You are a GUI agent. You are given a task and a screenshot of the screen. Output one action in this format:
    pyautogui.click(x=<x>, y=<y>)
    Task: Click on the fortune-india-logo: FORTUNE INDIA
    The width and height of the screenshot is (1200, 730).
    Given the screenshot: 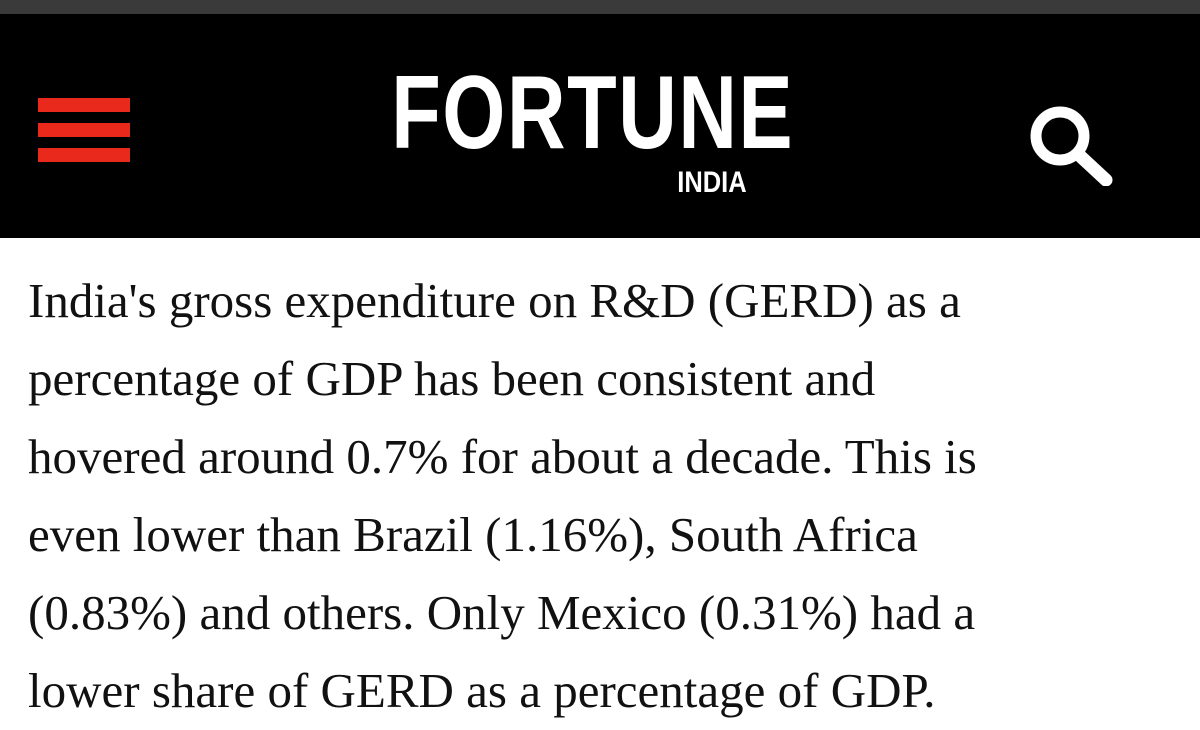 What is the action you would take?
    pyautogui.click(x=570, y=134)
    